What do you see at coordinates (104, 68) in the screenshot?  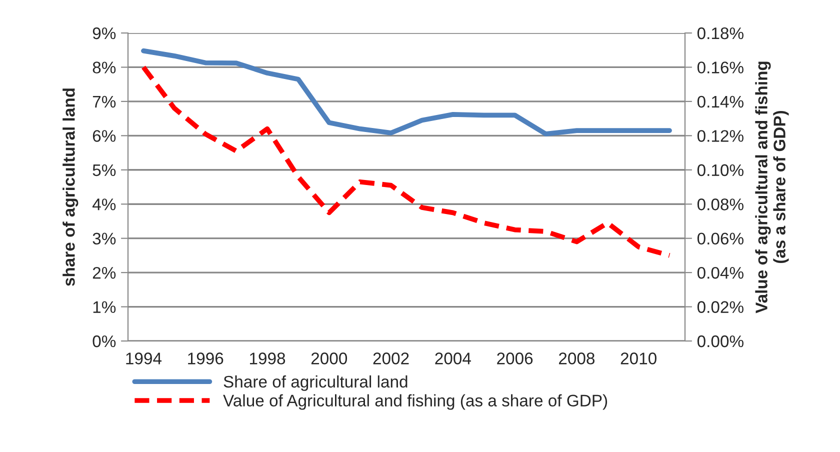 I see `y-tick-label: 8%` at bounding box center [104, 68].